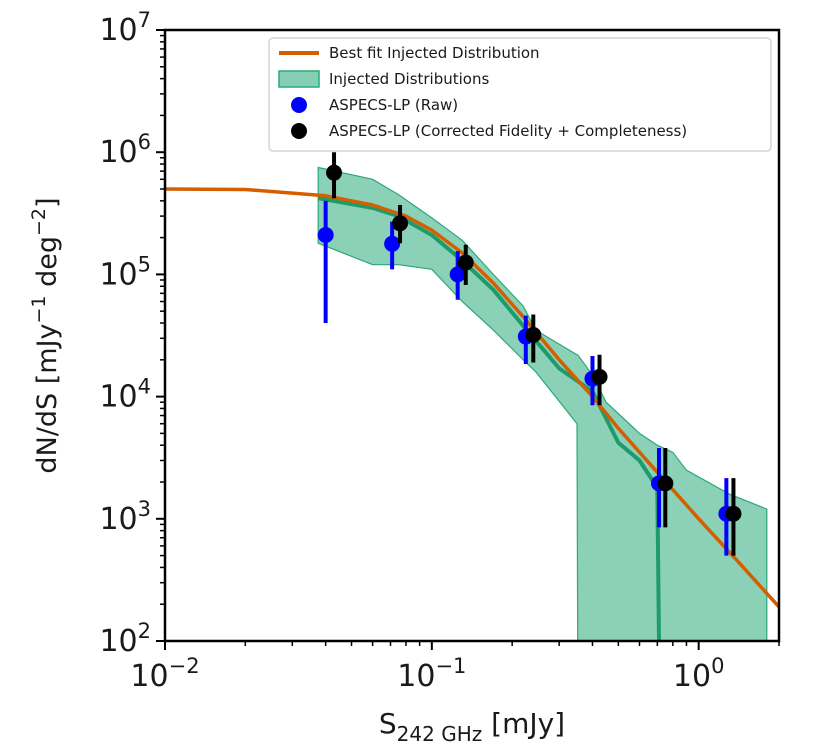  Describe the element at coordinates (409, 79) in the screenshot. I see `legend-label-1: Injected Distributions` at that location.